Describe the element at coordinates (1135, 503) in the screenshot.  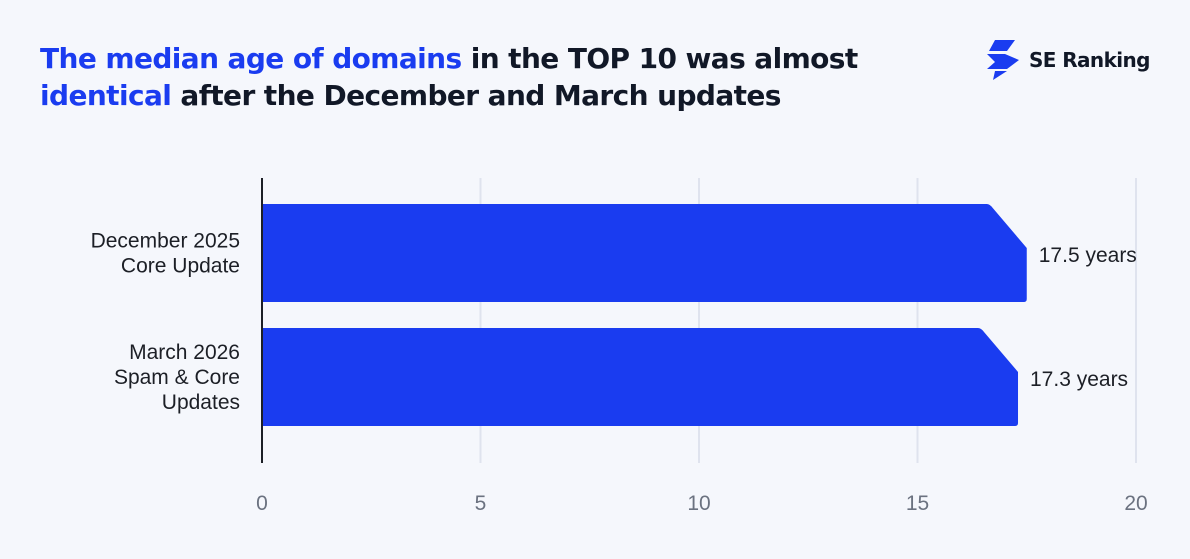
I see `x-tick-label: 20` at that location.